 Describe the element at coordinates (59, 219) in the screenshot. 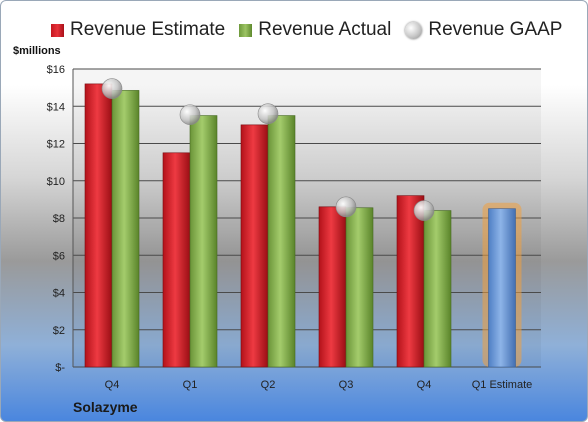

I see `y-tick-label: $8` at that location.